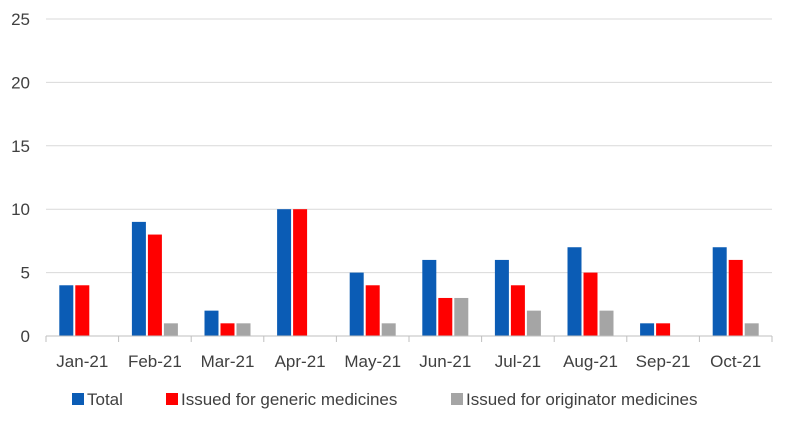  I want to click on y-axis-ticks: 0 5 10 15 20 25, so click(20, 178).